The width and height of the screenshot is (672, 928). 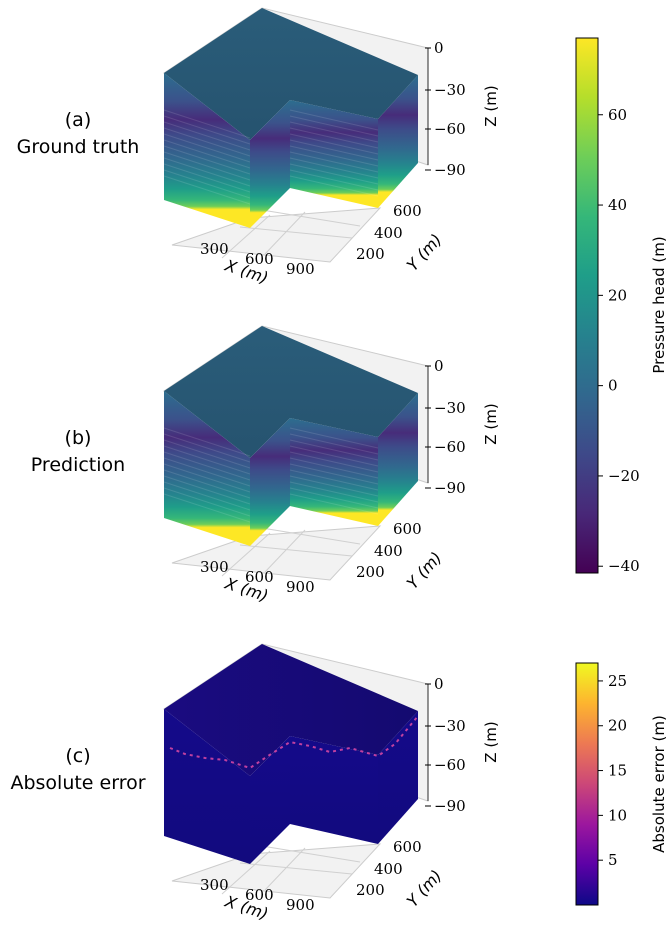 What do you see at coordinates (617, 205) in the screenshot?
I see `colorbar-pressure-head-tick-label: 40` at bounding box center [617, 205].